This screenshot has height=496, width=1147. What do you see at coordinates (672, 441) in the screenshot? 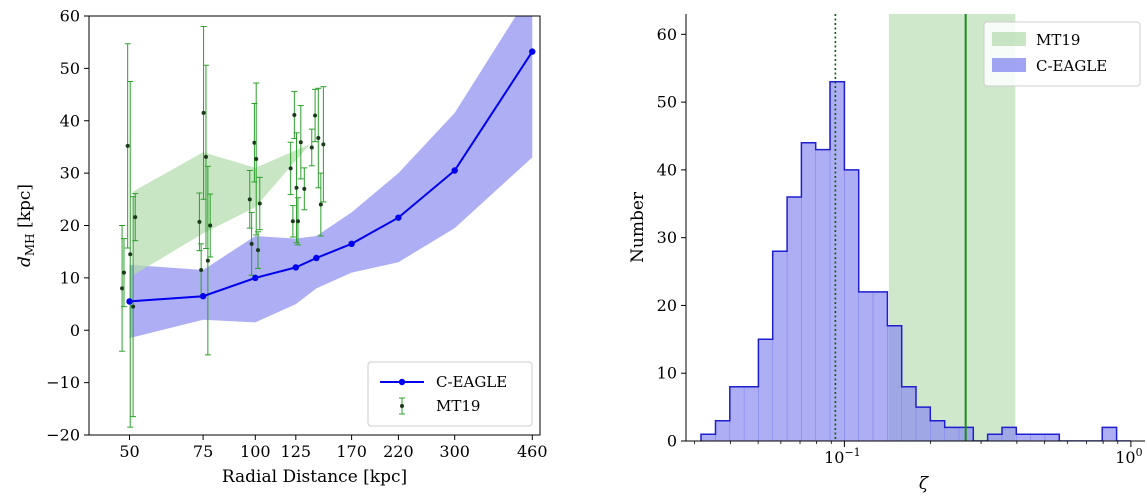
I see `right-y-tick-label: 0` at bounding box center [672, 441].